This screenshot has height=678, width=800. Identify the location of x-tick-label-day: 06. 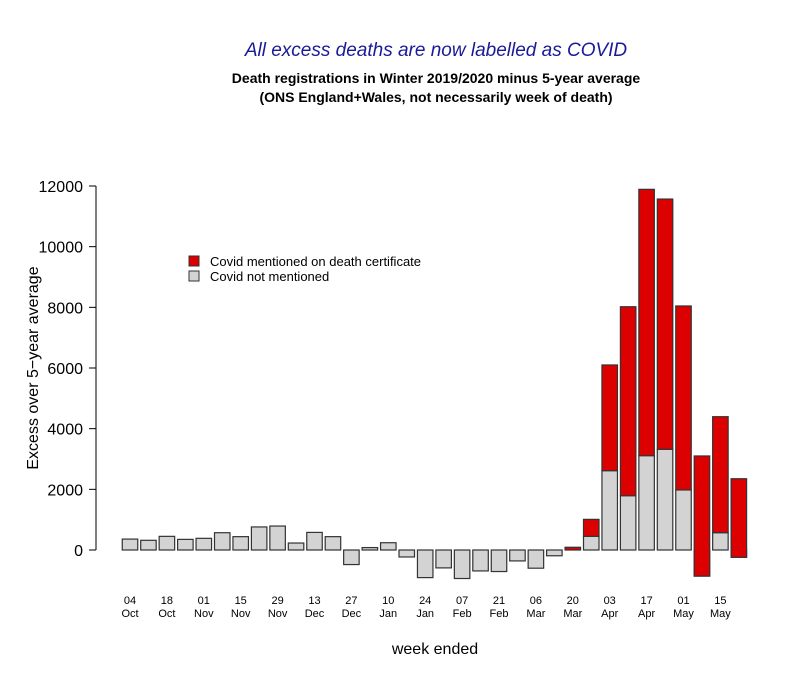
(536, 601).